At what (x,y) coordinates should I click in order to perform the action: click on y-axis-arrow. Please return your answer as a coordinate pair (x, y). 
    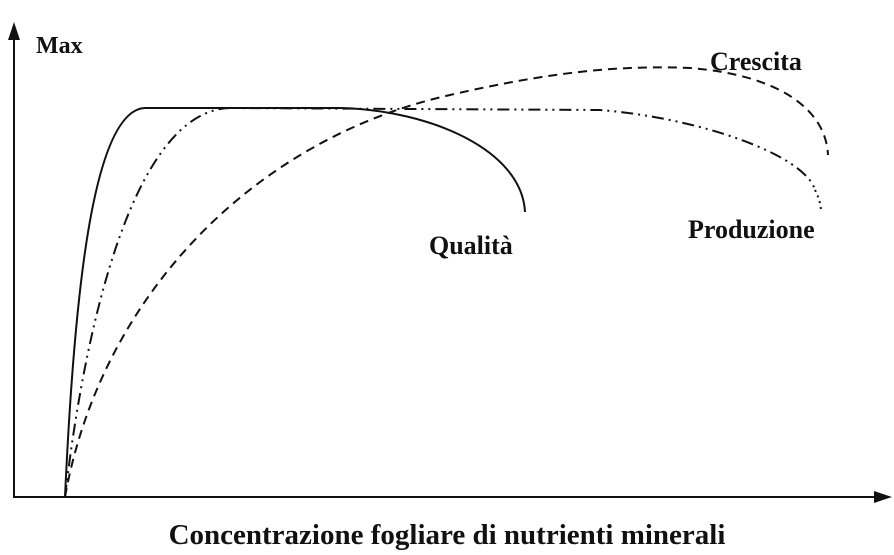
    Looking at the image, I should click on (14, 31).